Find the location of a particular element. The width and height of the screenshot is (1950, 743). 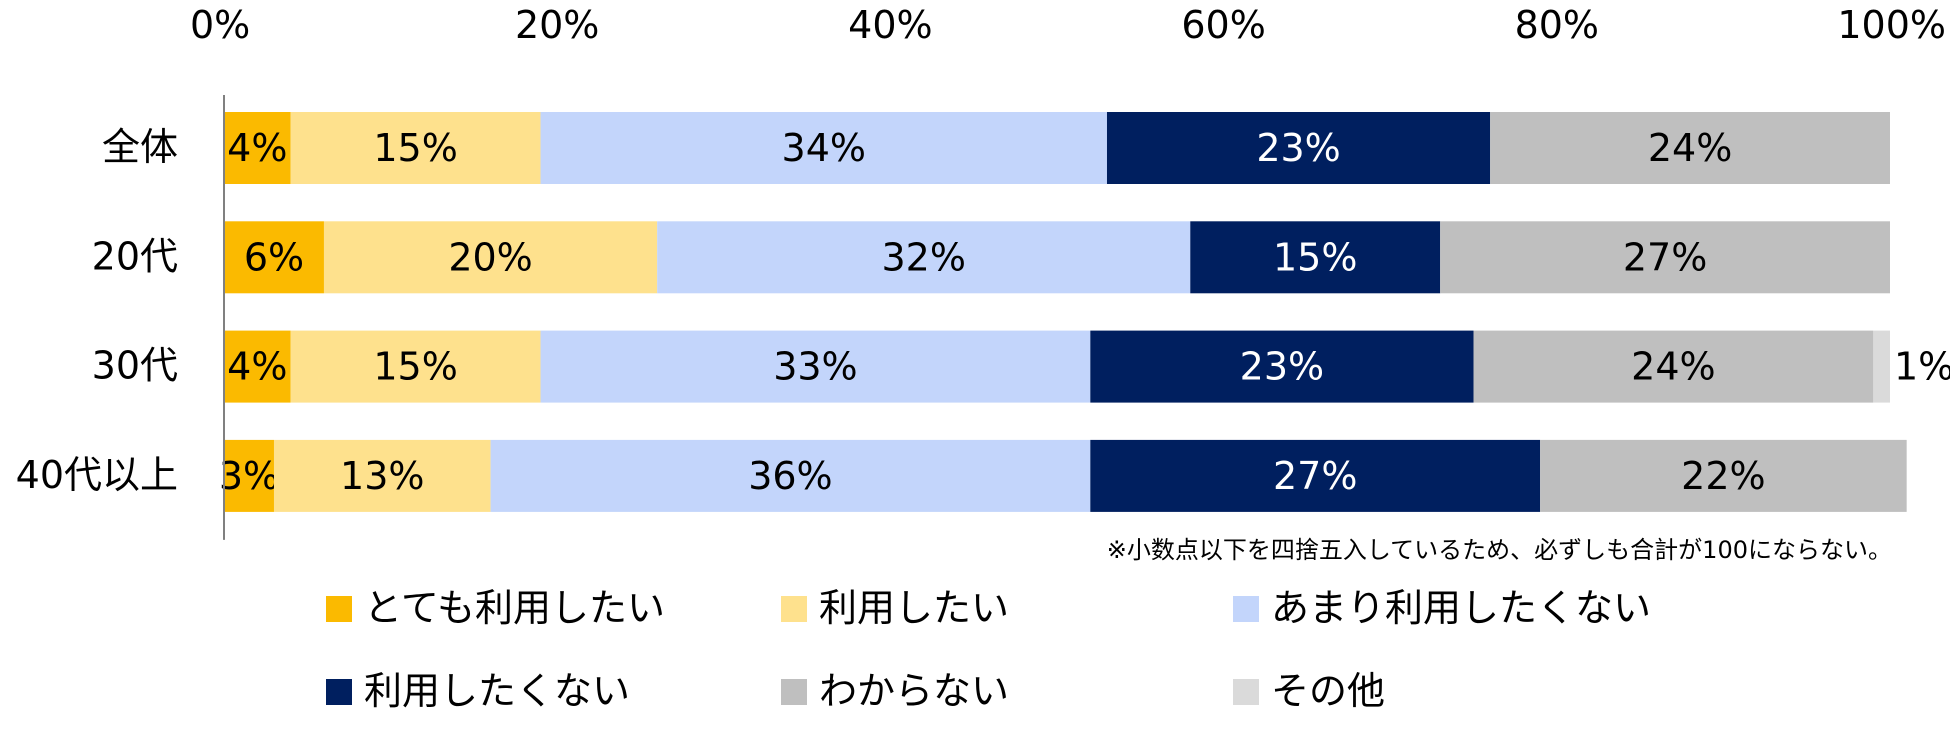

data-label-1-1: 20% is located at coordinates (490, 257).